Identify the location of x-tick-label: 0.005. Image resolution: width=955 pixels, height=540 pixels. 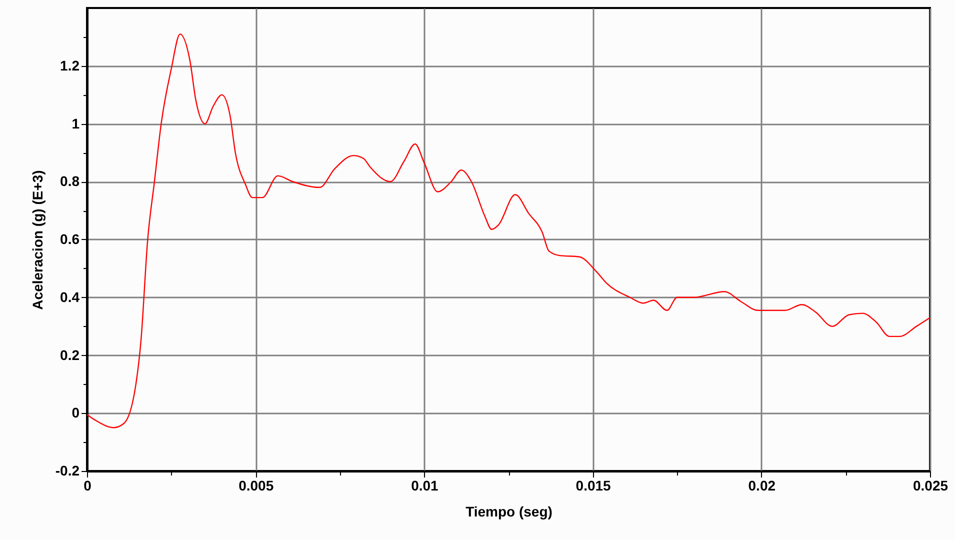
(256, 486).